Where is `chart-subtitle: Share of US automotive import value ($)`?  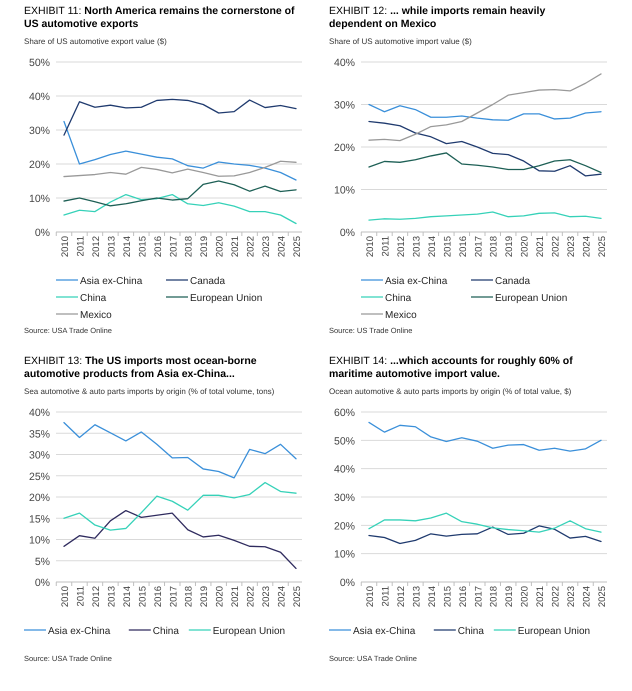 chart-subtitle: Share of US automotive import value ($) is located at coordinates (400, 41).